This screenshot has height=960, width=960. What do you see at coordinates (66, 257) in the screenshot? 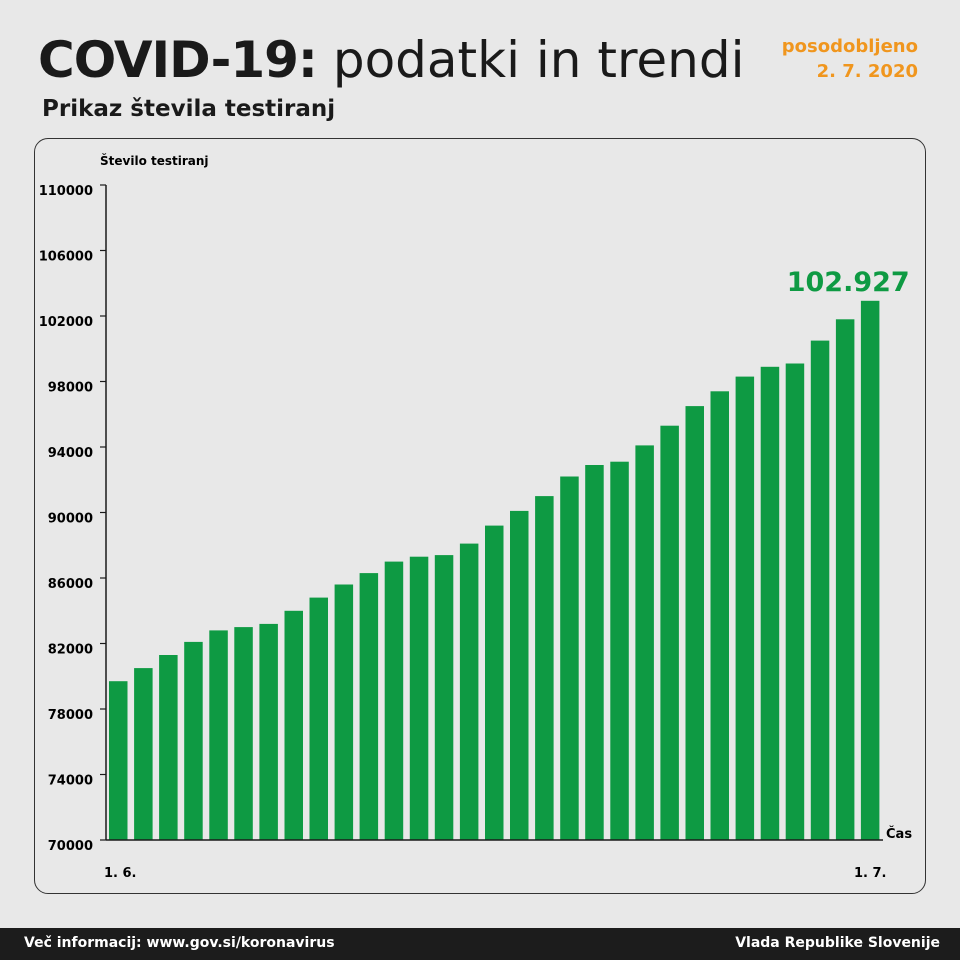
I see `y-tick-label: 106000` at bounding box center [66, 257].